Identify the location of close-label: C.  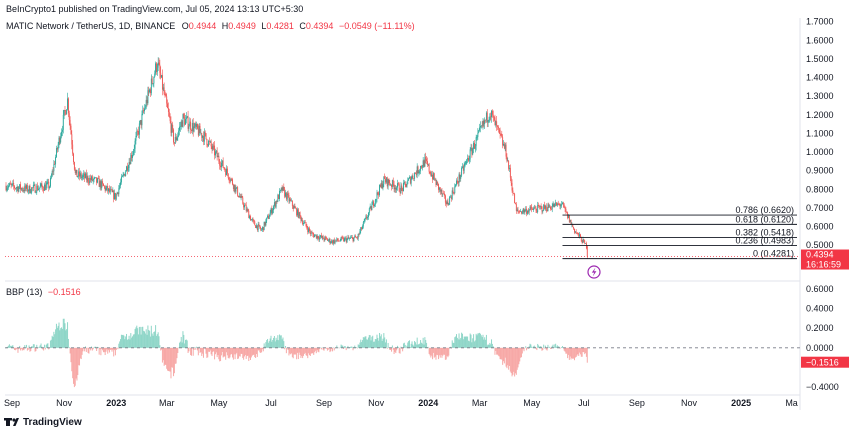
(302, 26).